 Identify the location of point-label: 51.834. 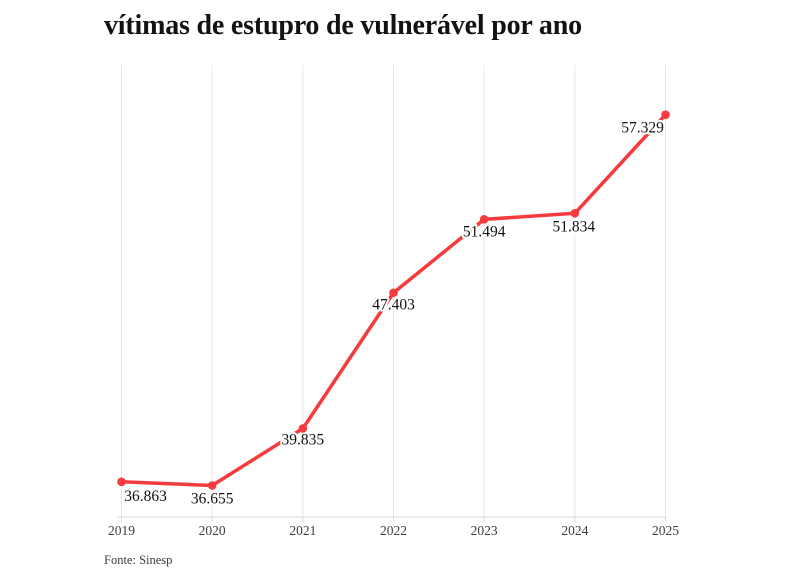
(574, 226).